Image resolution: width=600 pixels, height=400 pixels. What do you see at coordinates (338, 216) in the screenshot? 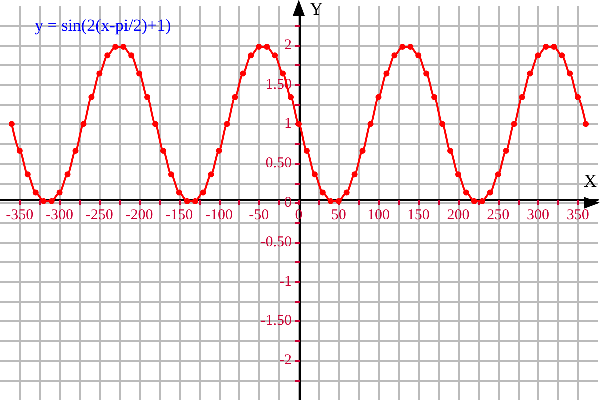
I see `x-tick-label: 50` at bounding box center [338, 216].